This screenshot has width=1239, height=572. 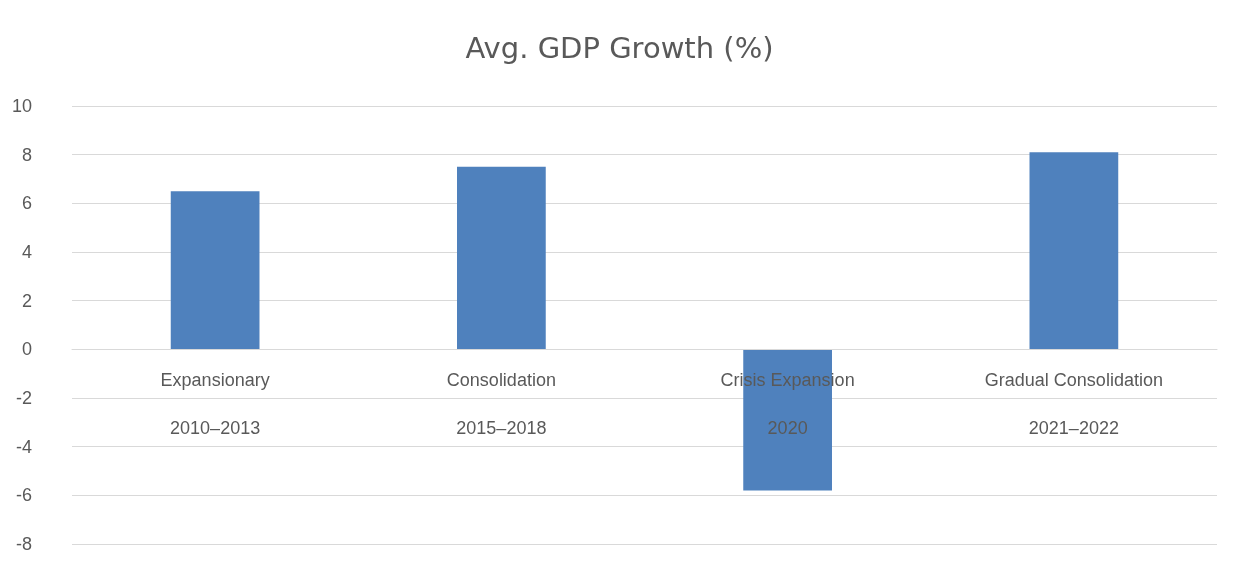 What do you see at coordinates (26, 154) in the screenshot?
I see `y-tick-label: 8` at bounding box center [26, 154].